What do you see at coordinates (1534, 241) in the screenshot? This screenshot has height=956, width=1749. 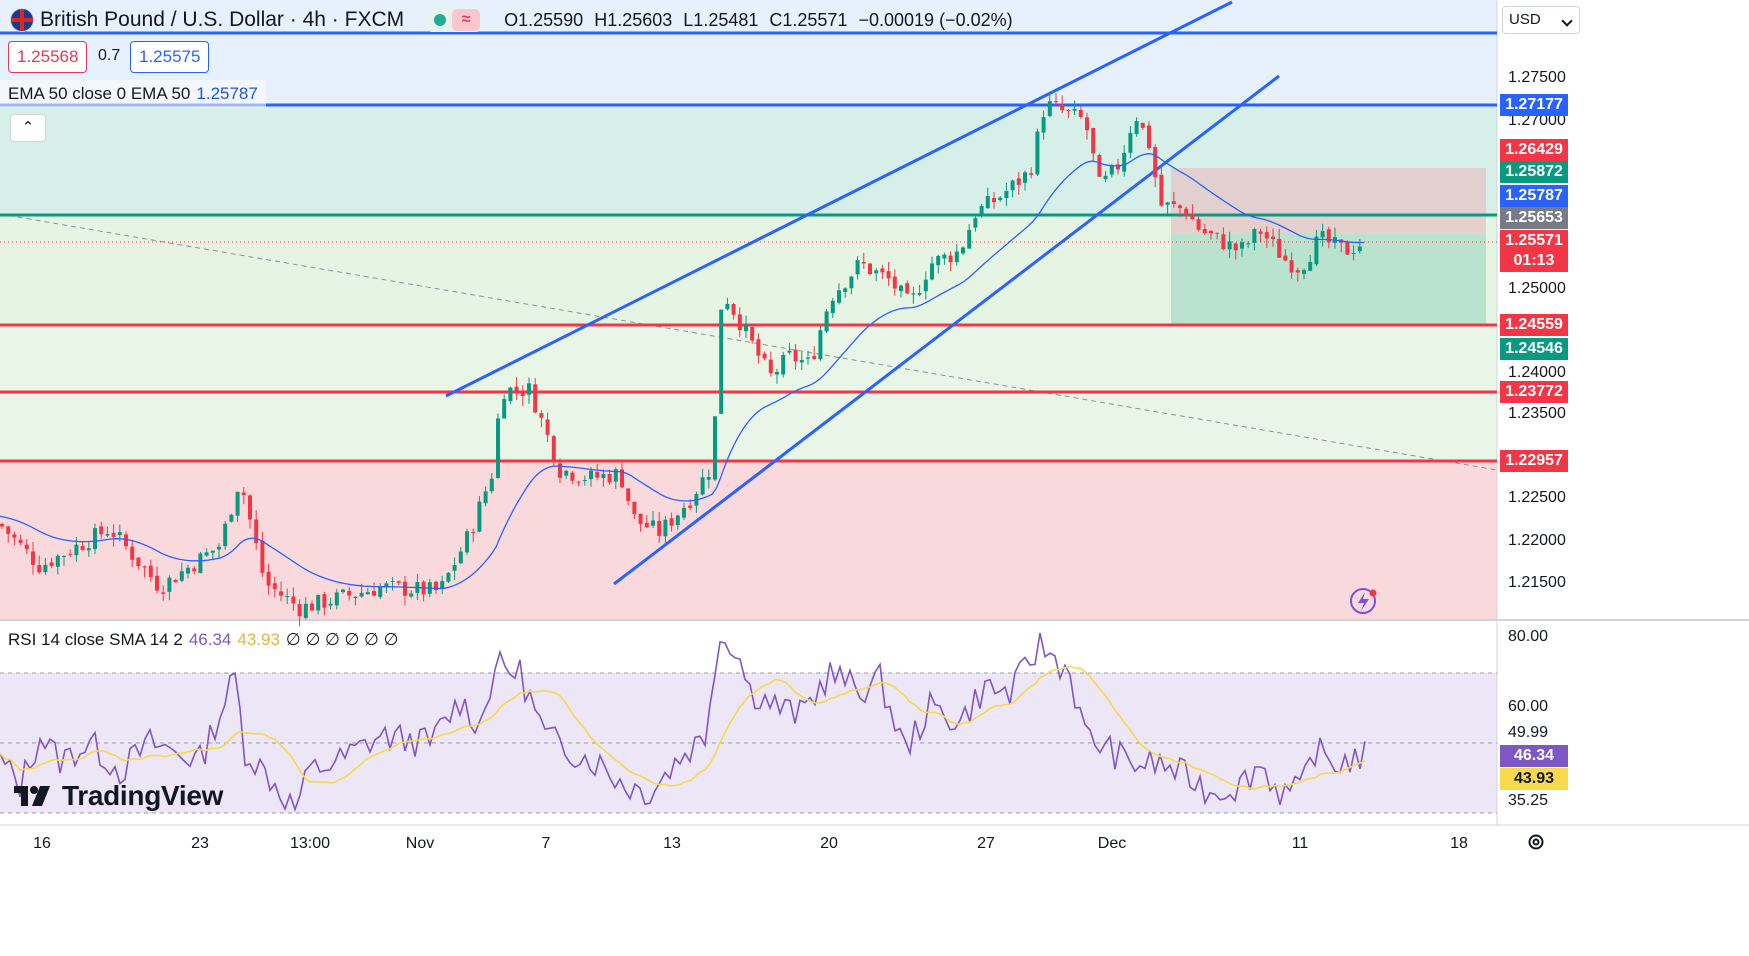 I see `price-label: 1.25571` at bounding box center [1534, 241].